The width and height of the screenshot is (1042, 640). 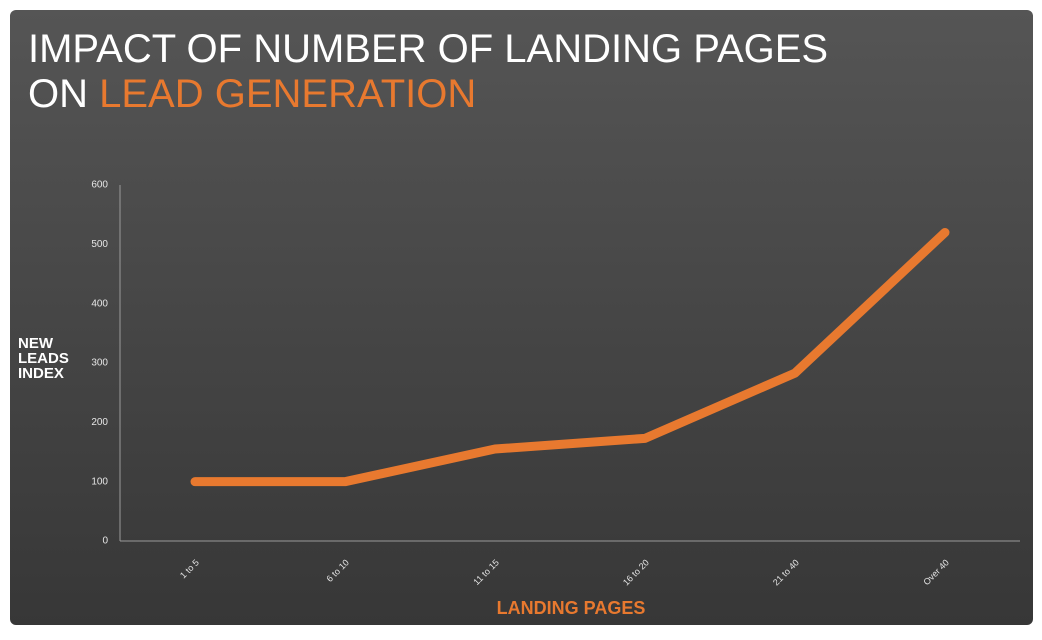 I want to click on y-axis-label: NEW LEADS INDEX, so click(x=43, y=358).